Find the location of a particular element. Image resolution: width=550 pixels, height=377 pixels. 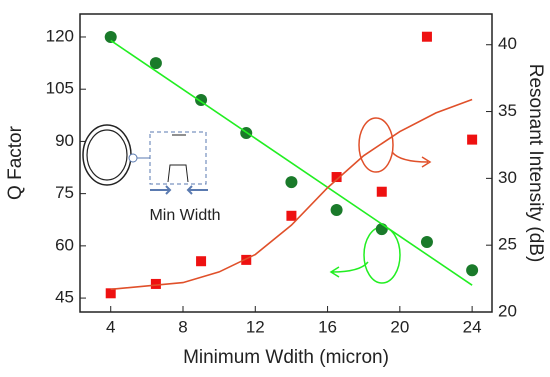

x-tick-label: 12 is located at coordinates (255, 326).